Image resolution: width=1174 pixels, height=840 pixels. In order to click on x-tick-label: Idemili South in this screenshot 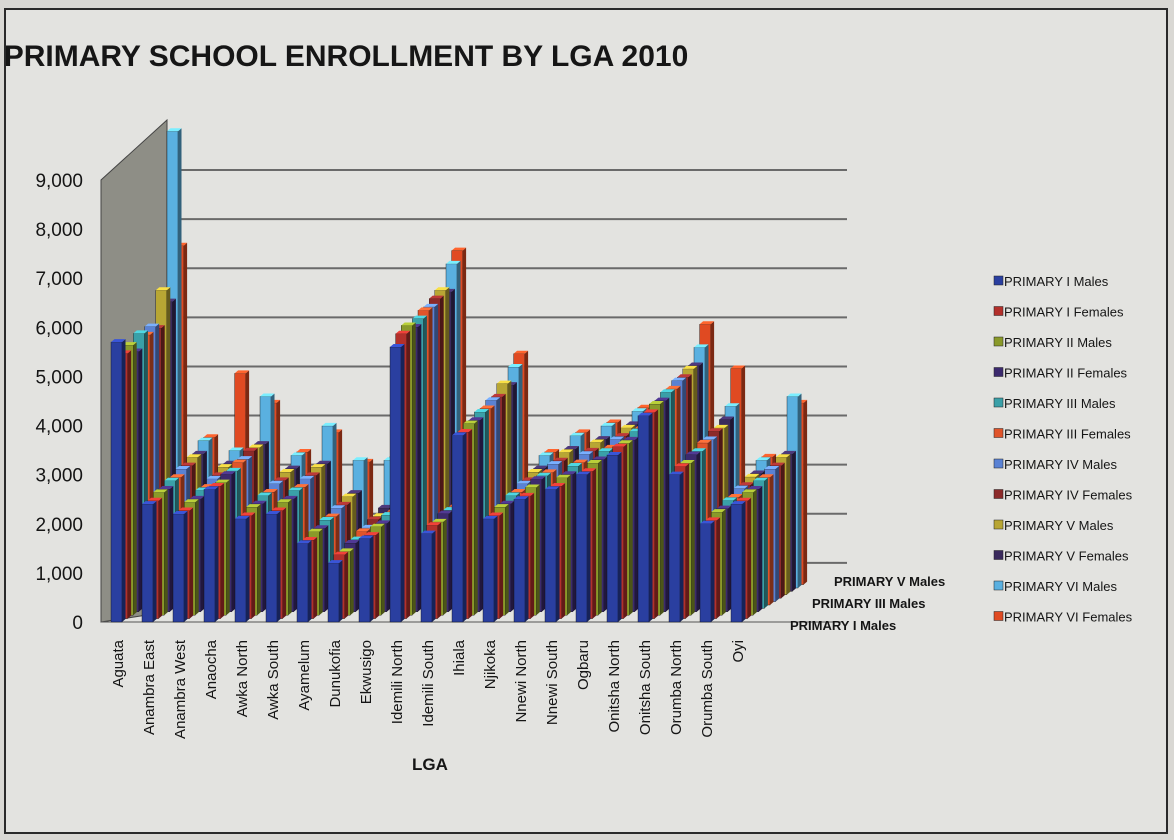, I will do `click(428, 683)`.